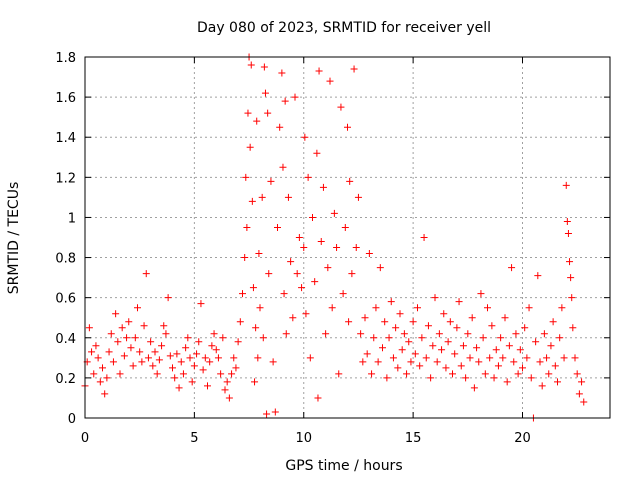 This screenshot has height=480, width=640. What do you see at coordinates (72, 218) in the screenshot?
I see `y-tick-label: 1` at bounding box center [72, 218].